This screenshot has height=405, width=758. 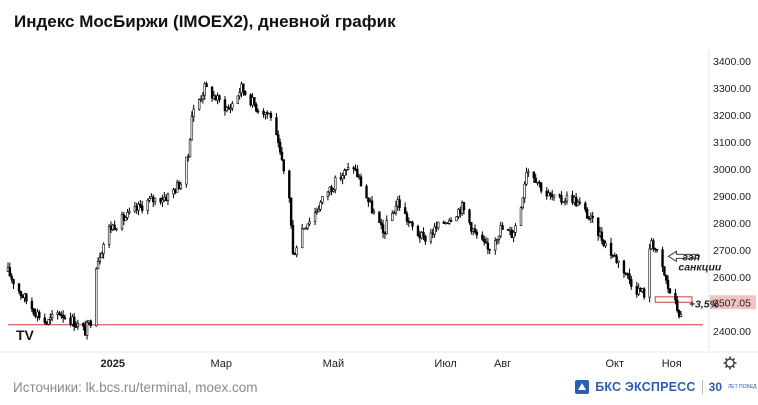 I want to click on y-tick-label: 3200.00, so click(x=732, y=116).